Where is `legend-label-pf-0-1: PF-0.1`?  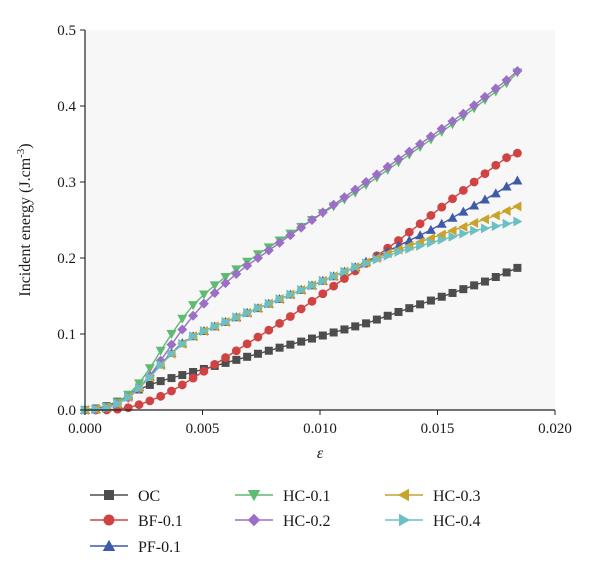 legend-label-pf-0-1: PF-0.1 is located at coordinates (159, 547).